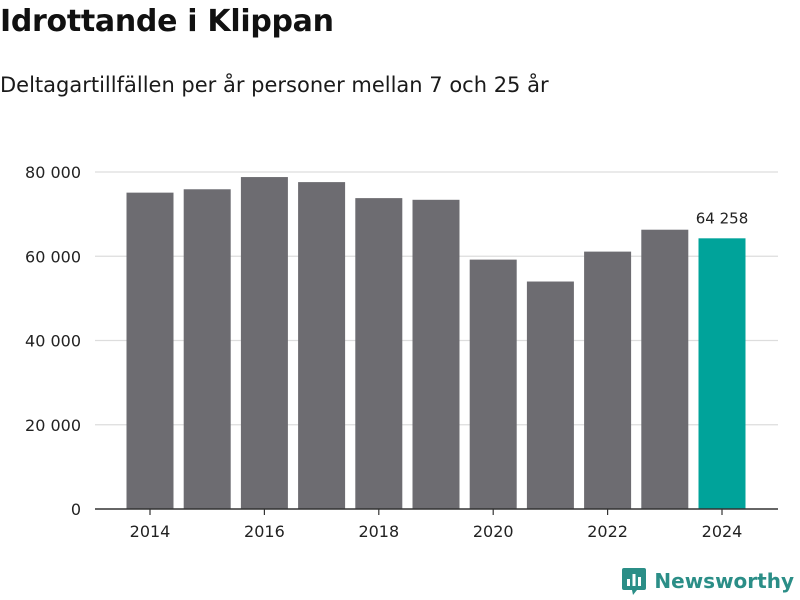  Describe the element at coordinates (53, 172) in the screenshot. I see `y-tick-label: 80 000` at that location.